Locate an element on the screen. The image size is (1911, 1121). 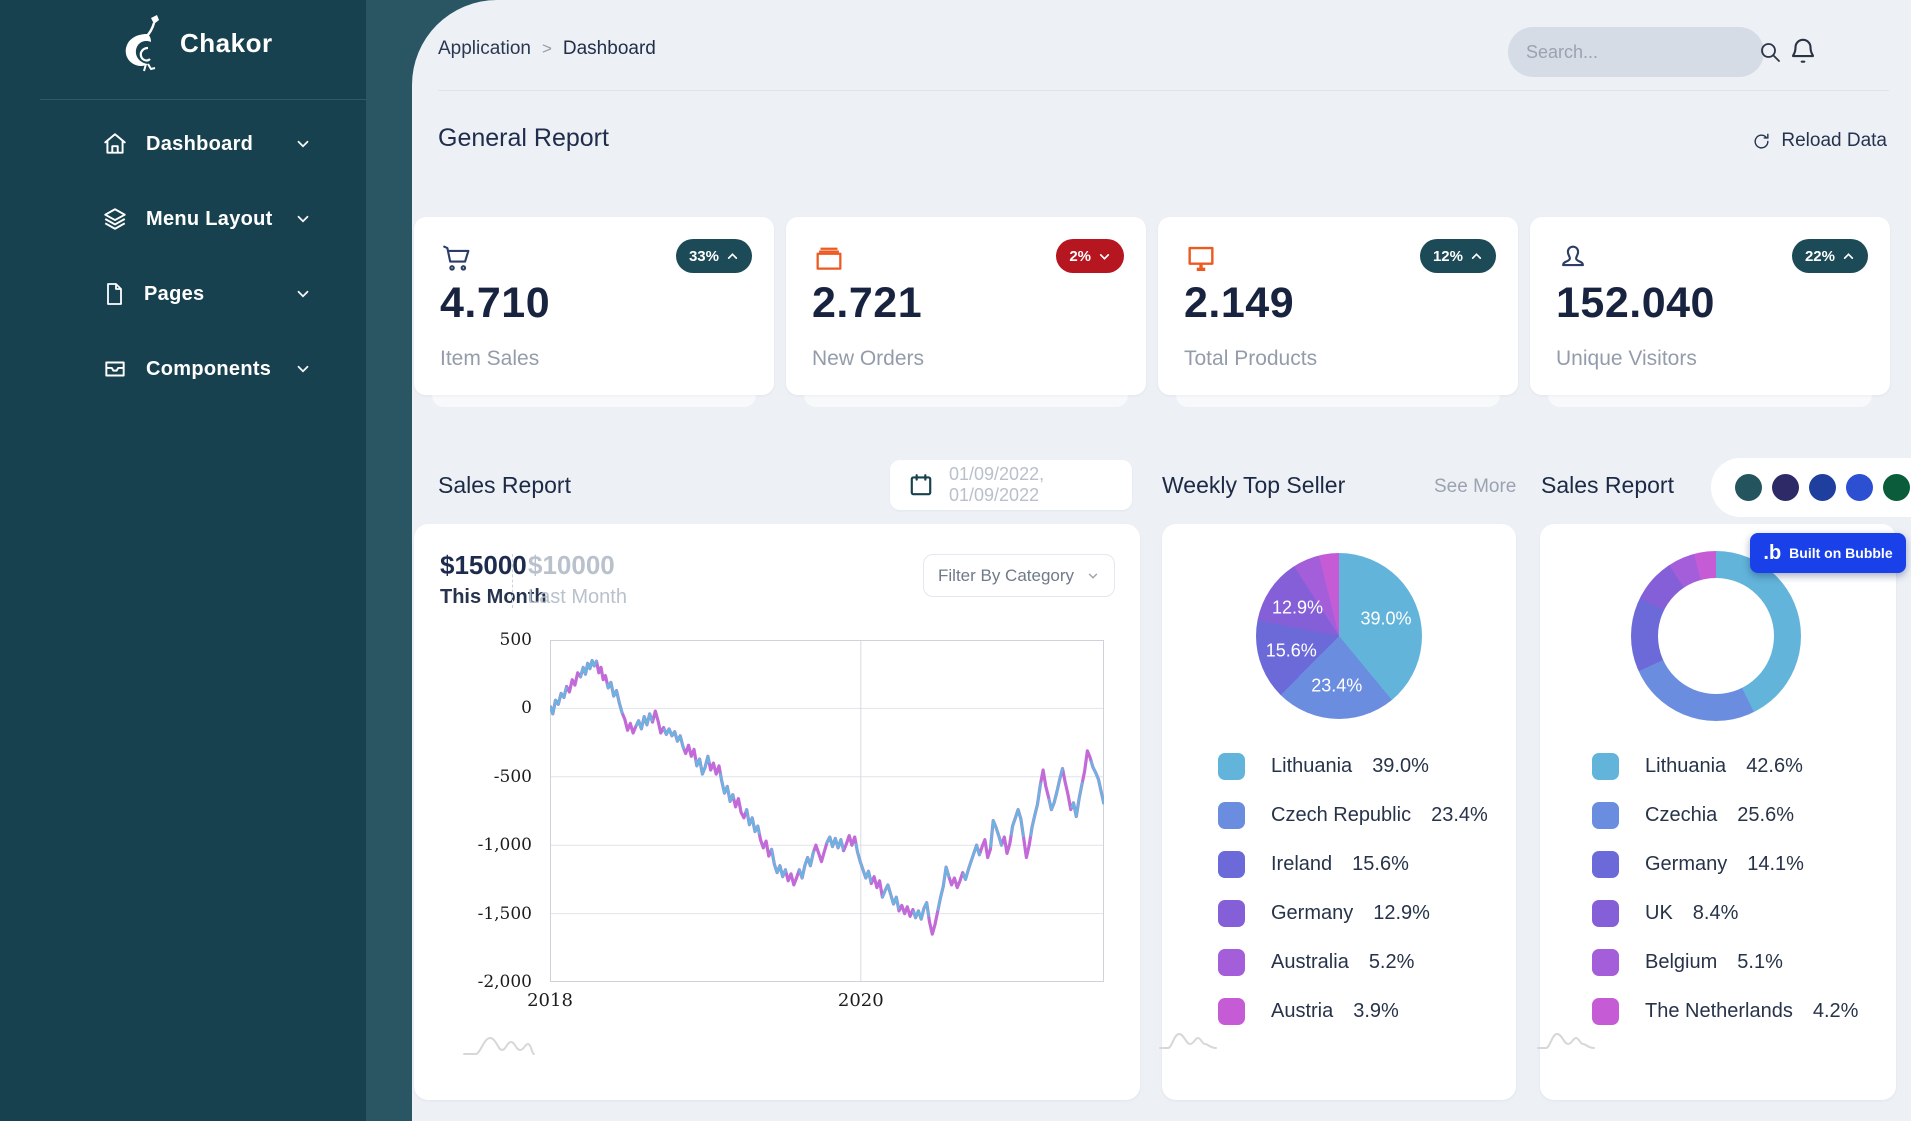
calendar-icon is located at coordinates (921, 485).